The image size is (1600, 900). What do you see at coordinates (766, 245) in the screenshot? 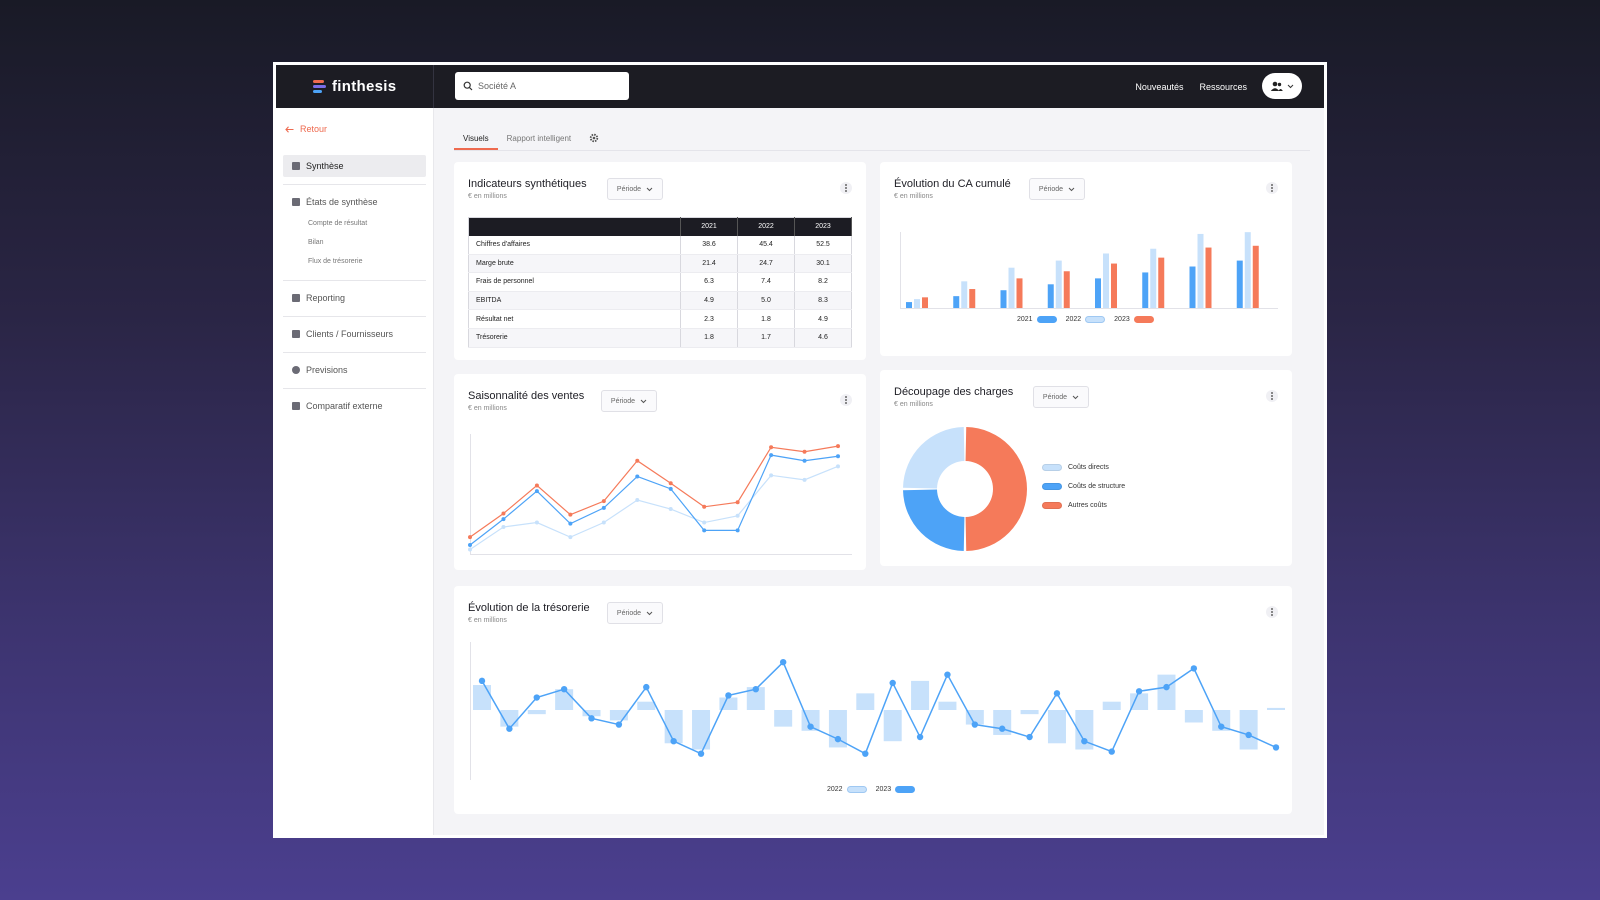
I see `table-cell: 45.4` at bounding box center [766, 245].